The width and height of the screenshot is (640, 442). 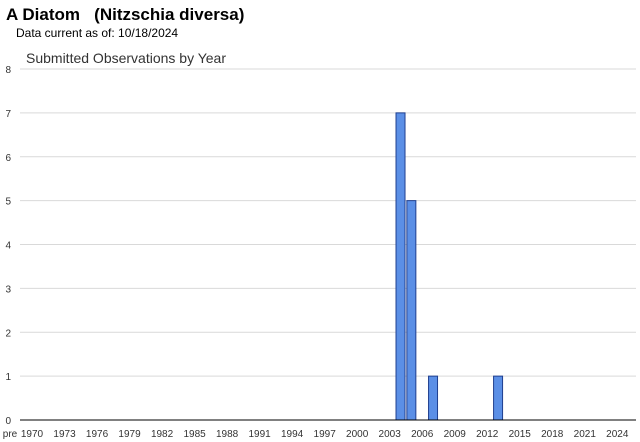 What do you see at coordinates (8, 70) in the screenshot?
I see `y-tick-label: 8` at bounding box center [8, 70].